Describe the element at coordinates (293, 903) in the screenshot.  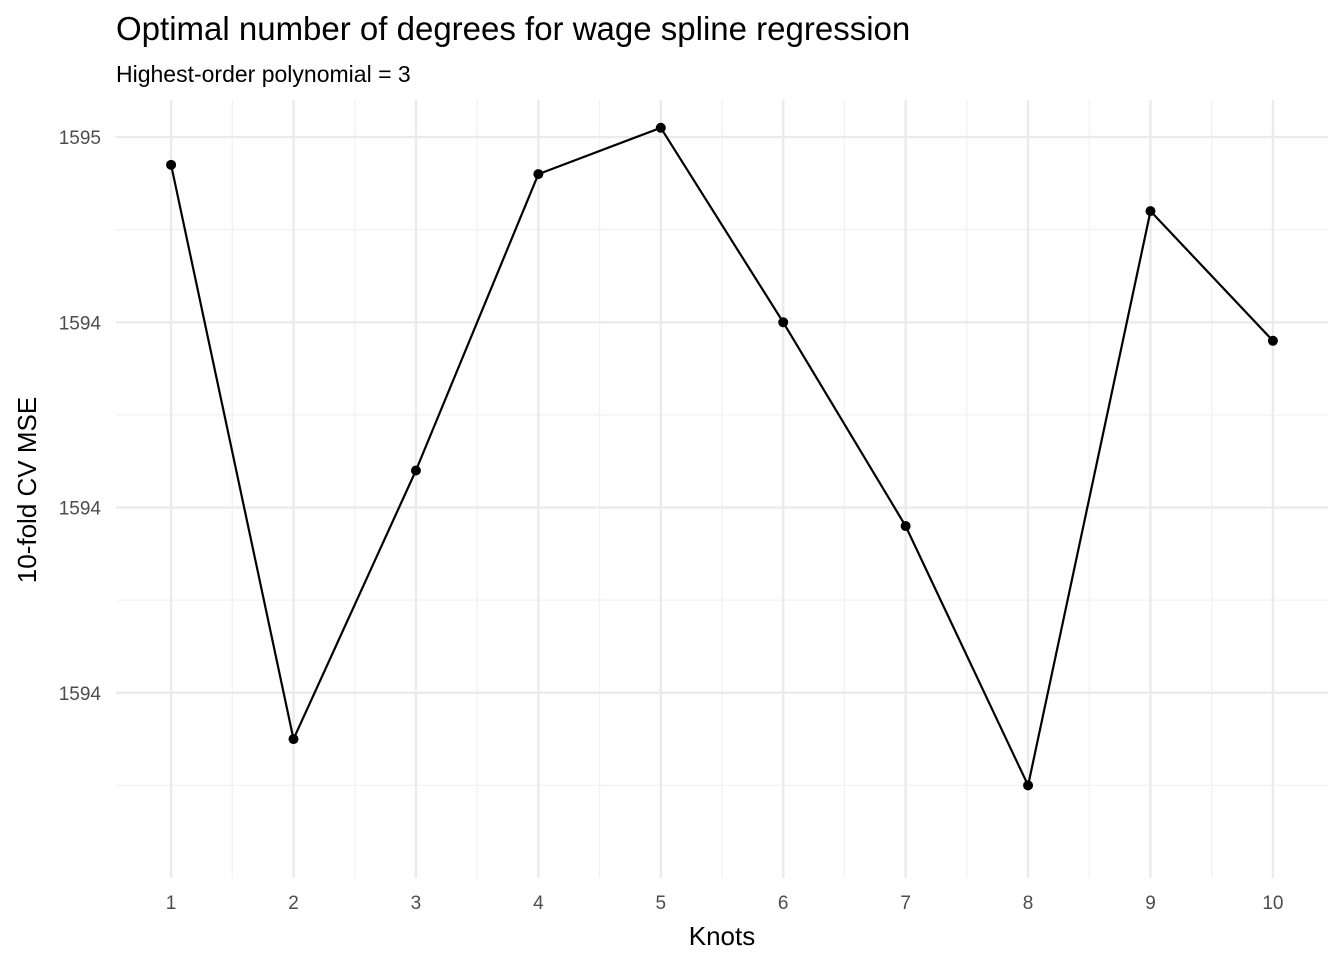
I see `x-tick-label: 2` at that location.